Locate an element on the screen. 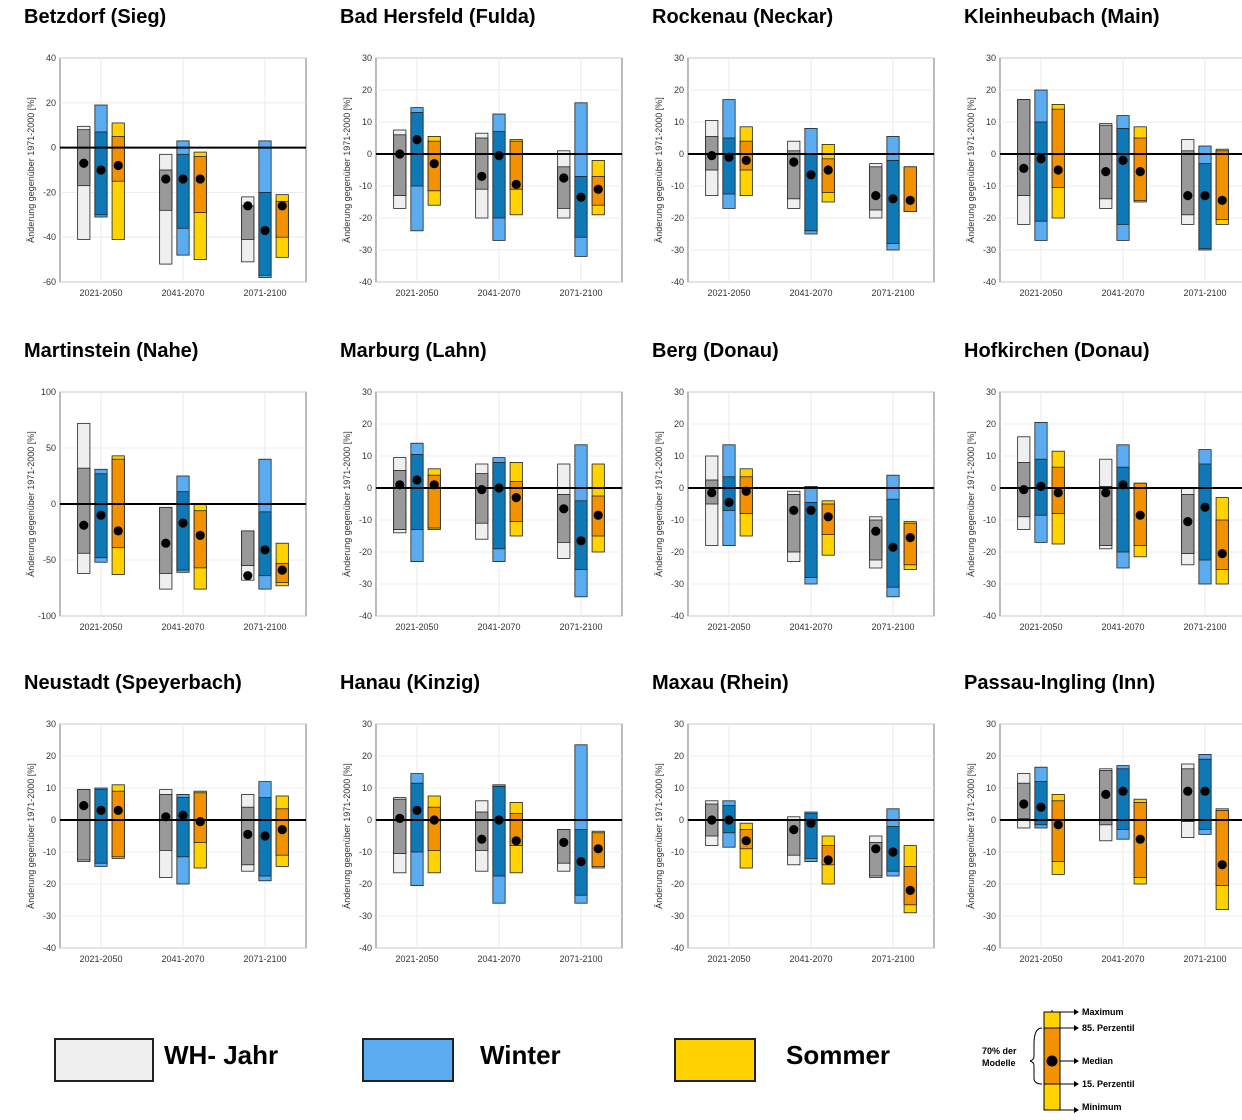  key-label-minimum: Minimum is located at coordinates (1102, 1107).